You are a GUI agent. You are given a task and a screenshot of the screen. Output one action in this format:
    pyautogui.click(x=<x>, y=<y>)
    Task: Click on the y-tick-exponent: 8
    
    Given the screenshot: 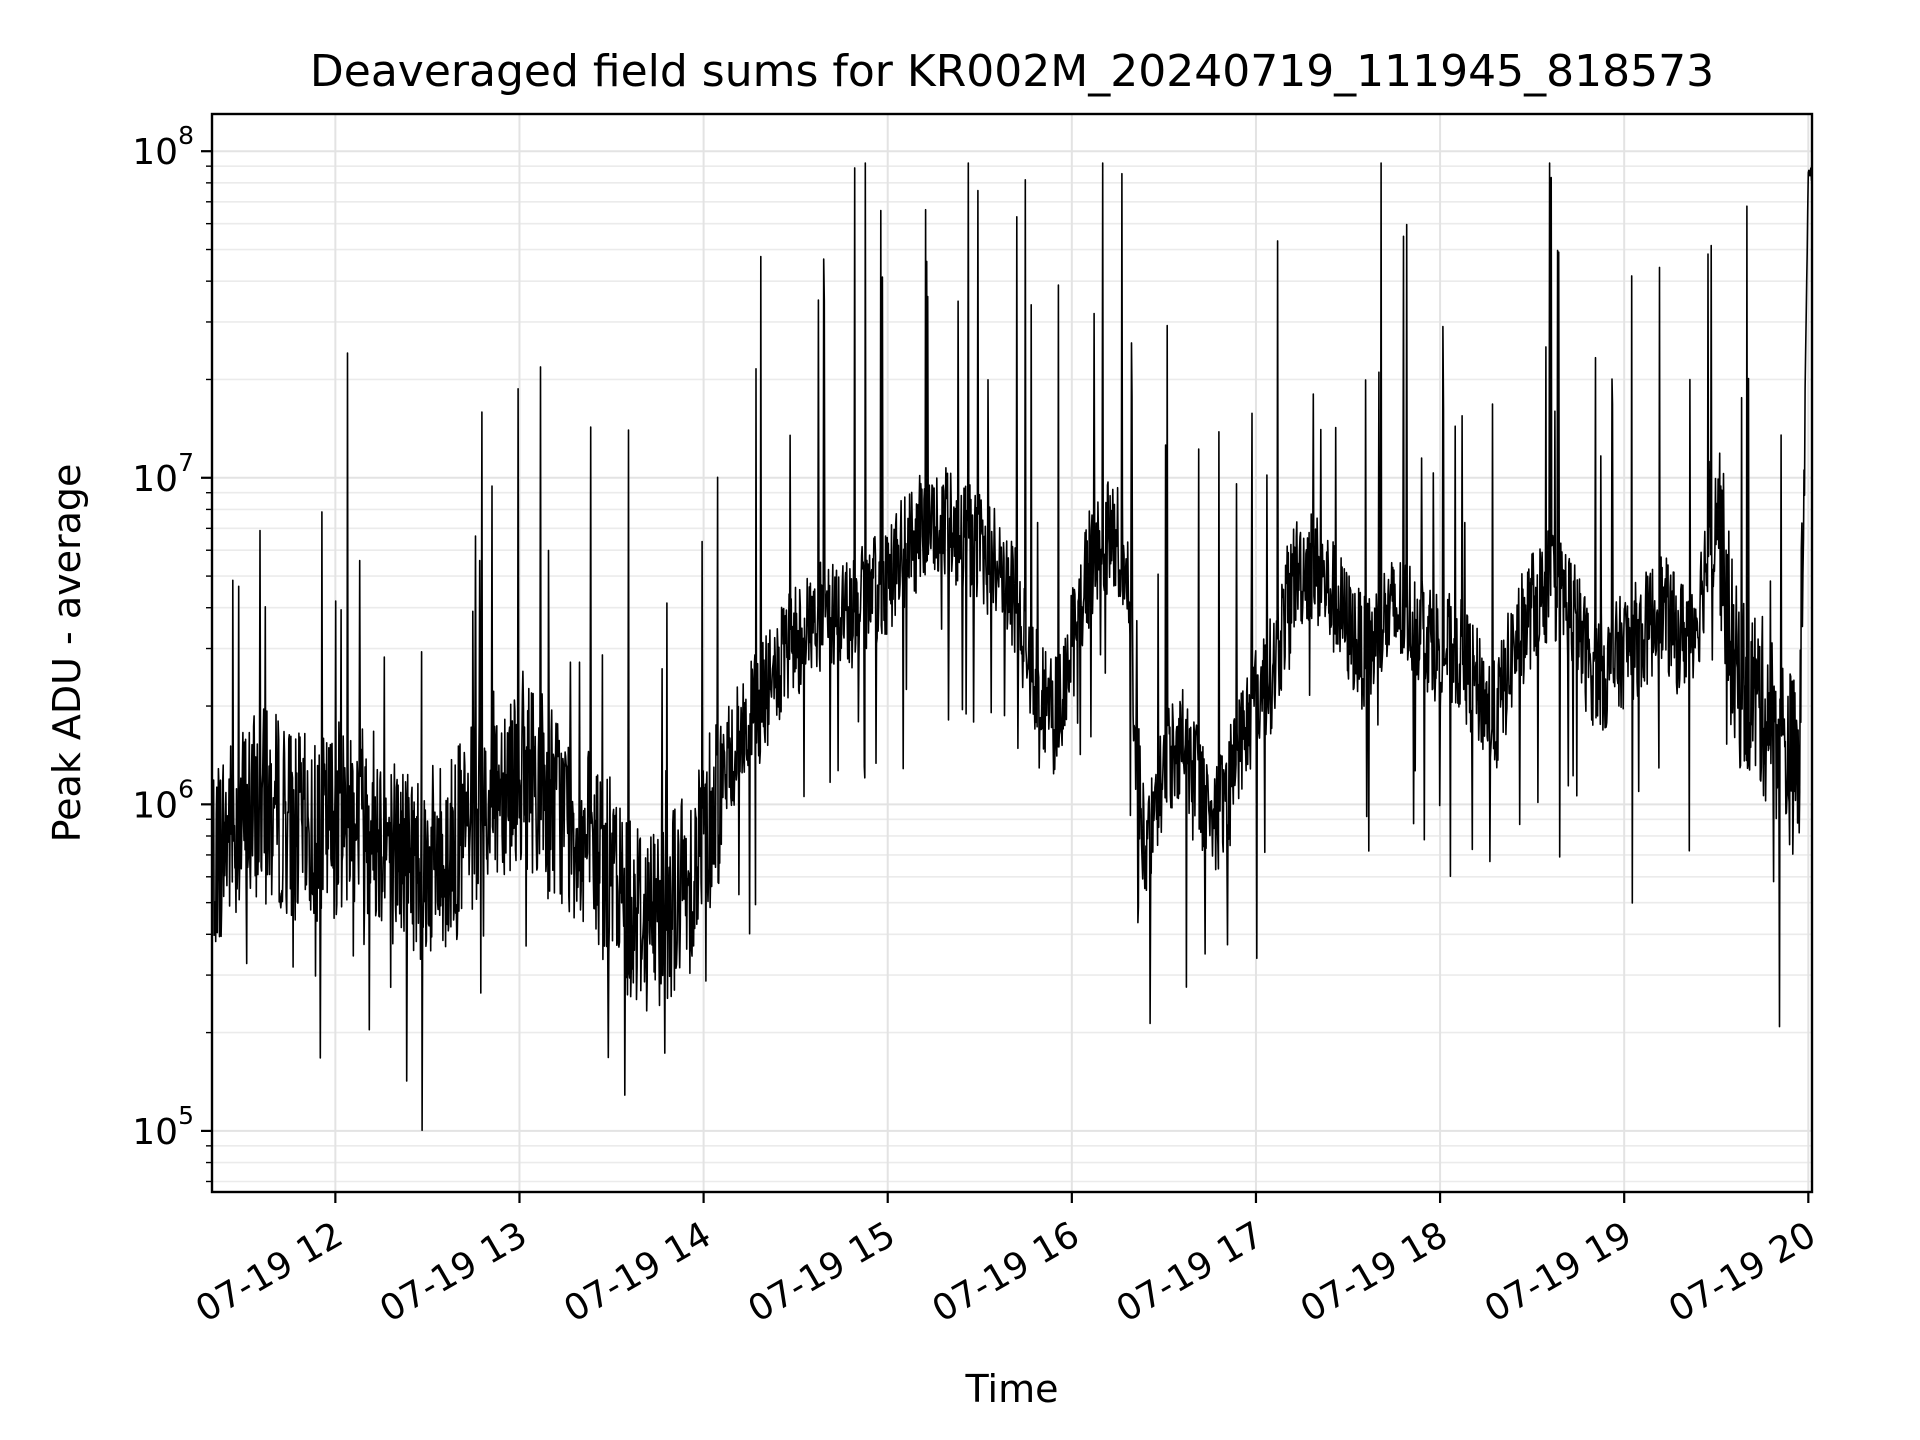 What is the action you would take?
    pyautogui.click(x=186, y=135)
    